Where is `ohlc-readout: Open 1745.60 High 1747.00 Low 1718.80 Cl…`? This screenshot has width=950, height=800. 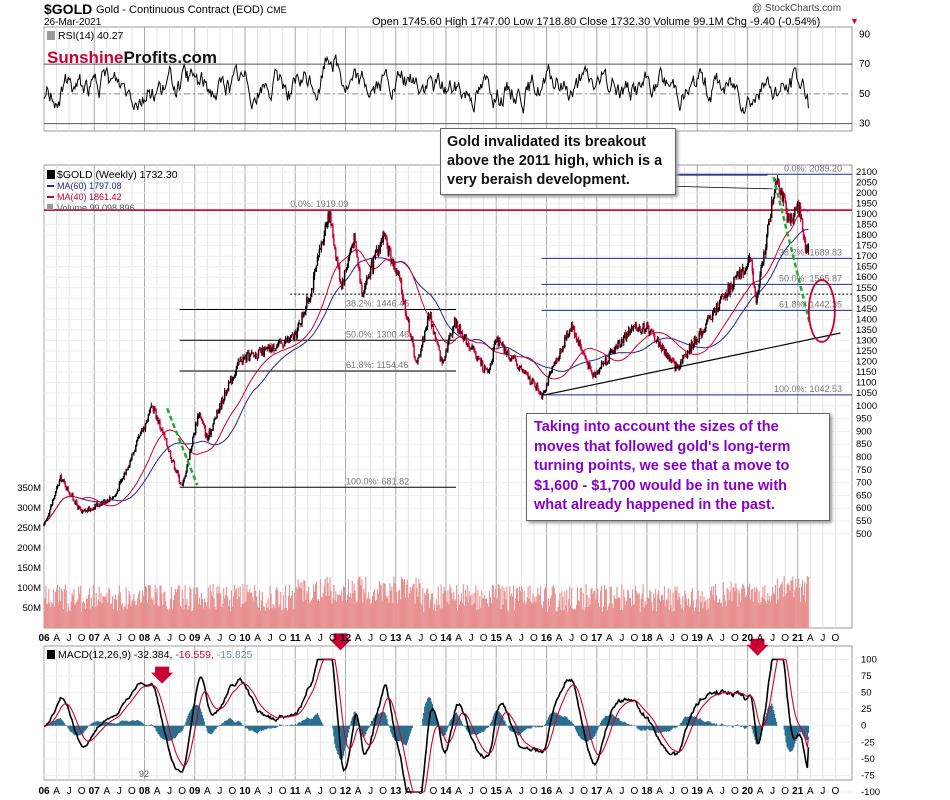 ohlc-readout: Open 1745.60 High 1747.00 Low 1718.80 Cl… is located at coordinates (596, 22).